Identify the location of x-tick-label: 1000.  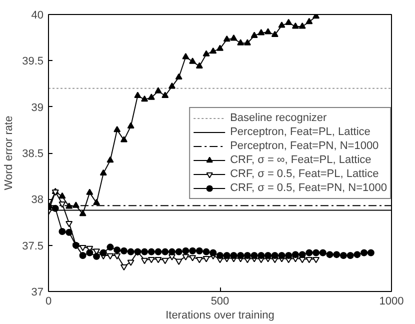
(391, 302).